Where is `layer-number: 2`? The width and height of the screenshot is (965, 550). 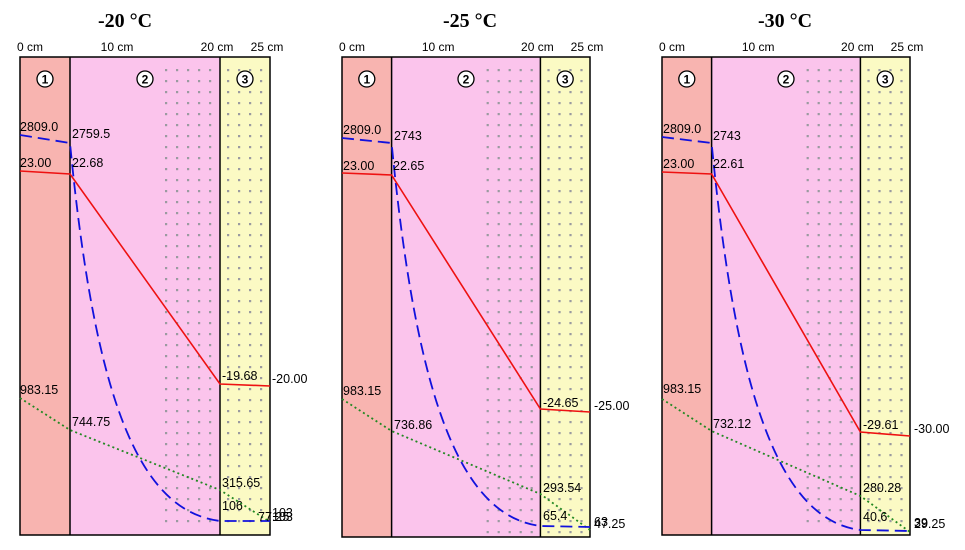 layer-number: 2 is located at coordinates (145, 80).